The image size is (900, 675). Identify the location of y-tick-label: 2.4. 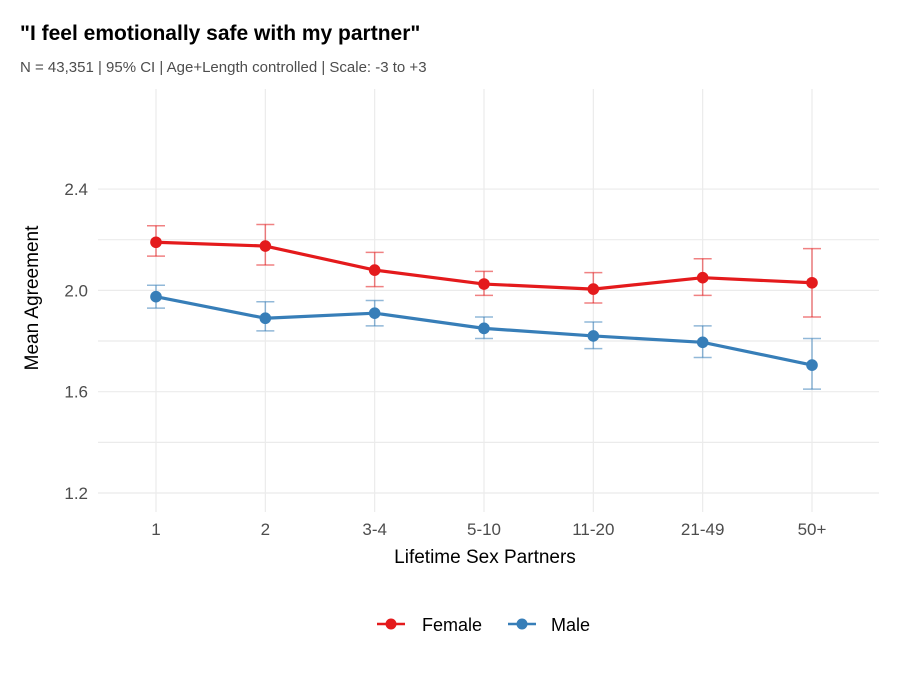
(76, 189).